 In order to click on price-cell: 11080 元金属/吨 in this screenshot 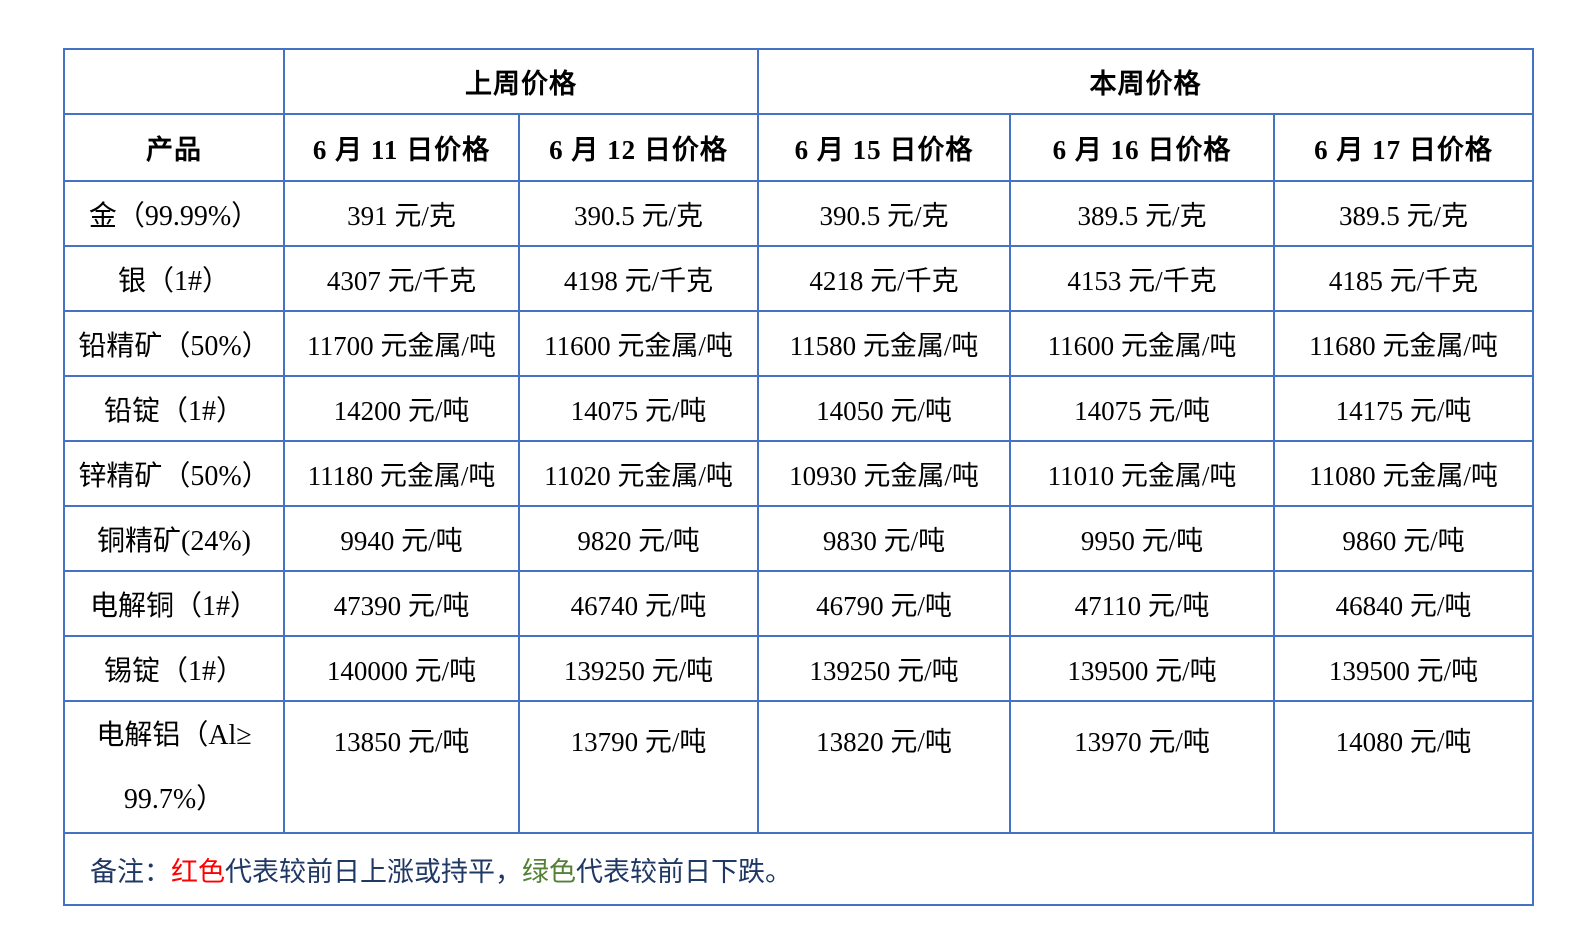, I will do `click(1403, 473)`.